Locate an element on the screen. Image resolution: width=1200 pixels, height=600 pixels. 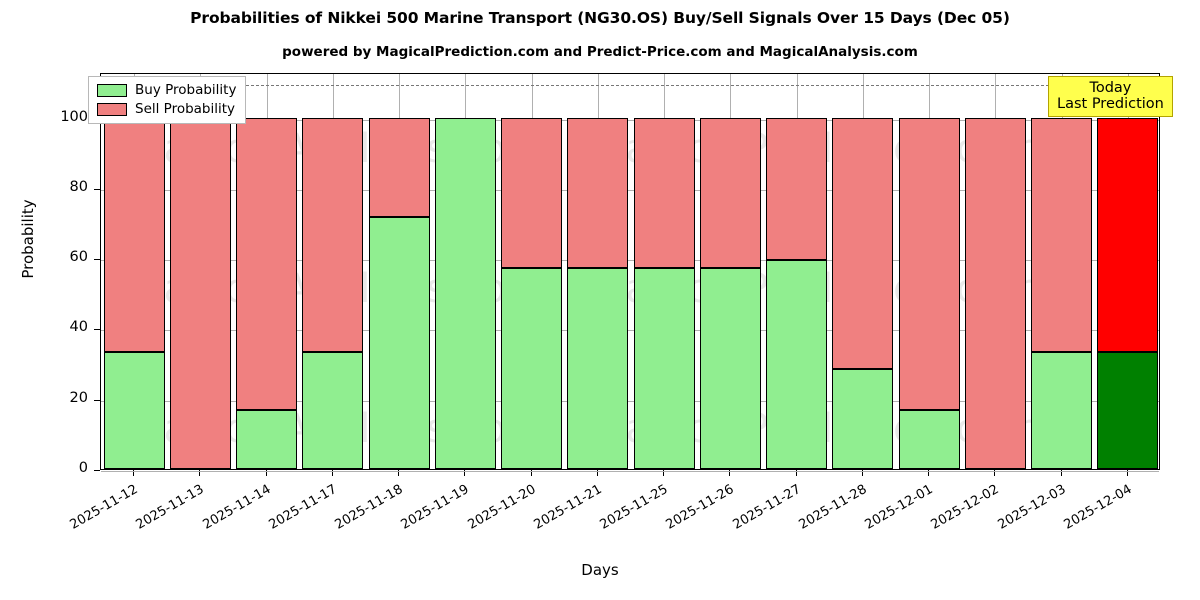
y-axis-tick-labels: 0 20 40 60 80 100 is located at coordinates (50, 300).